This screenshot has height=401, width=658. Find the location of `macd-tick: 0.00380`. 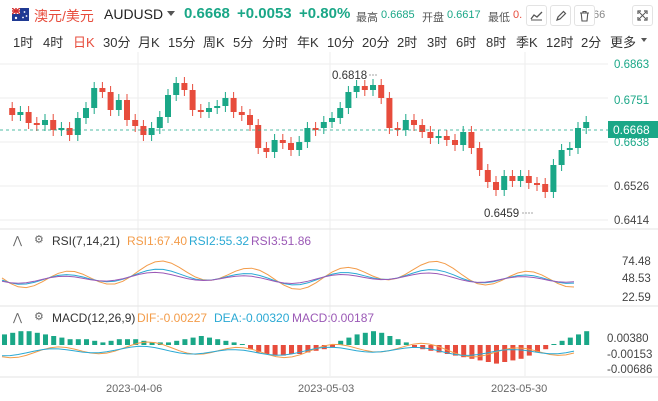

macd-tick: 0.00380 is located at coordinates (628, 339).